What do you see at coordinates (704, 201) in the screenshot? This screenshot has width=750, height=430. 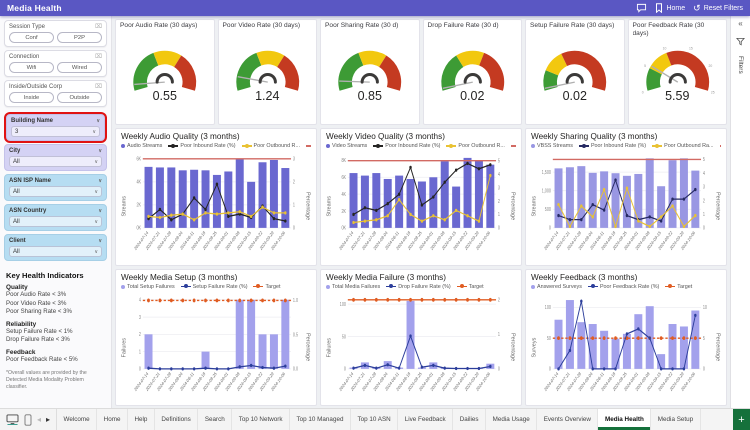 I see `svg-text: 2` at bounding box center [704, 201].